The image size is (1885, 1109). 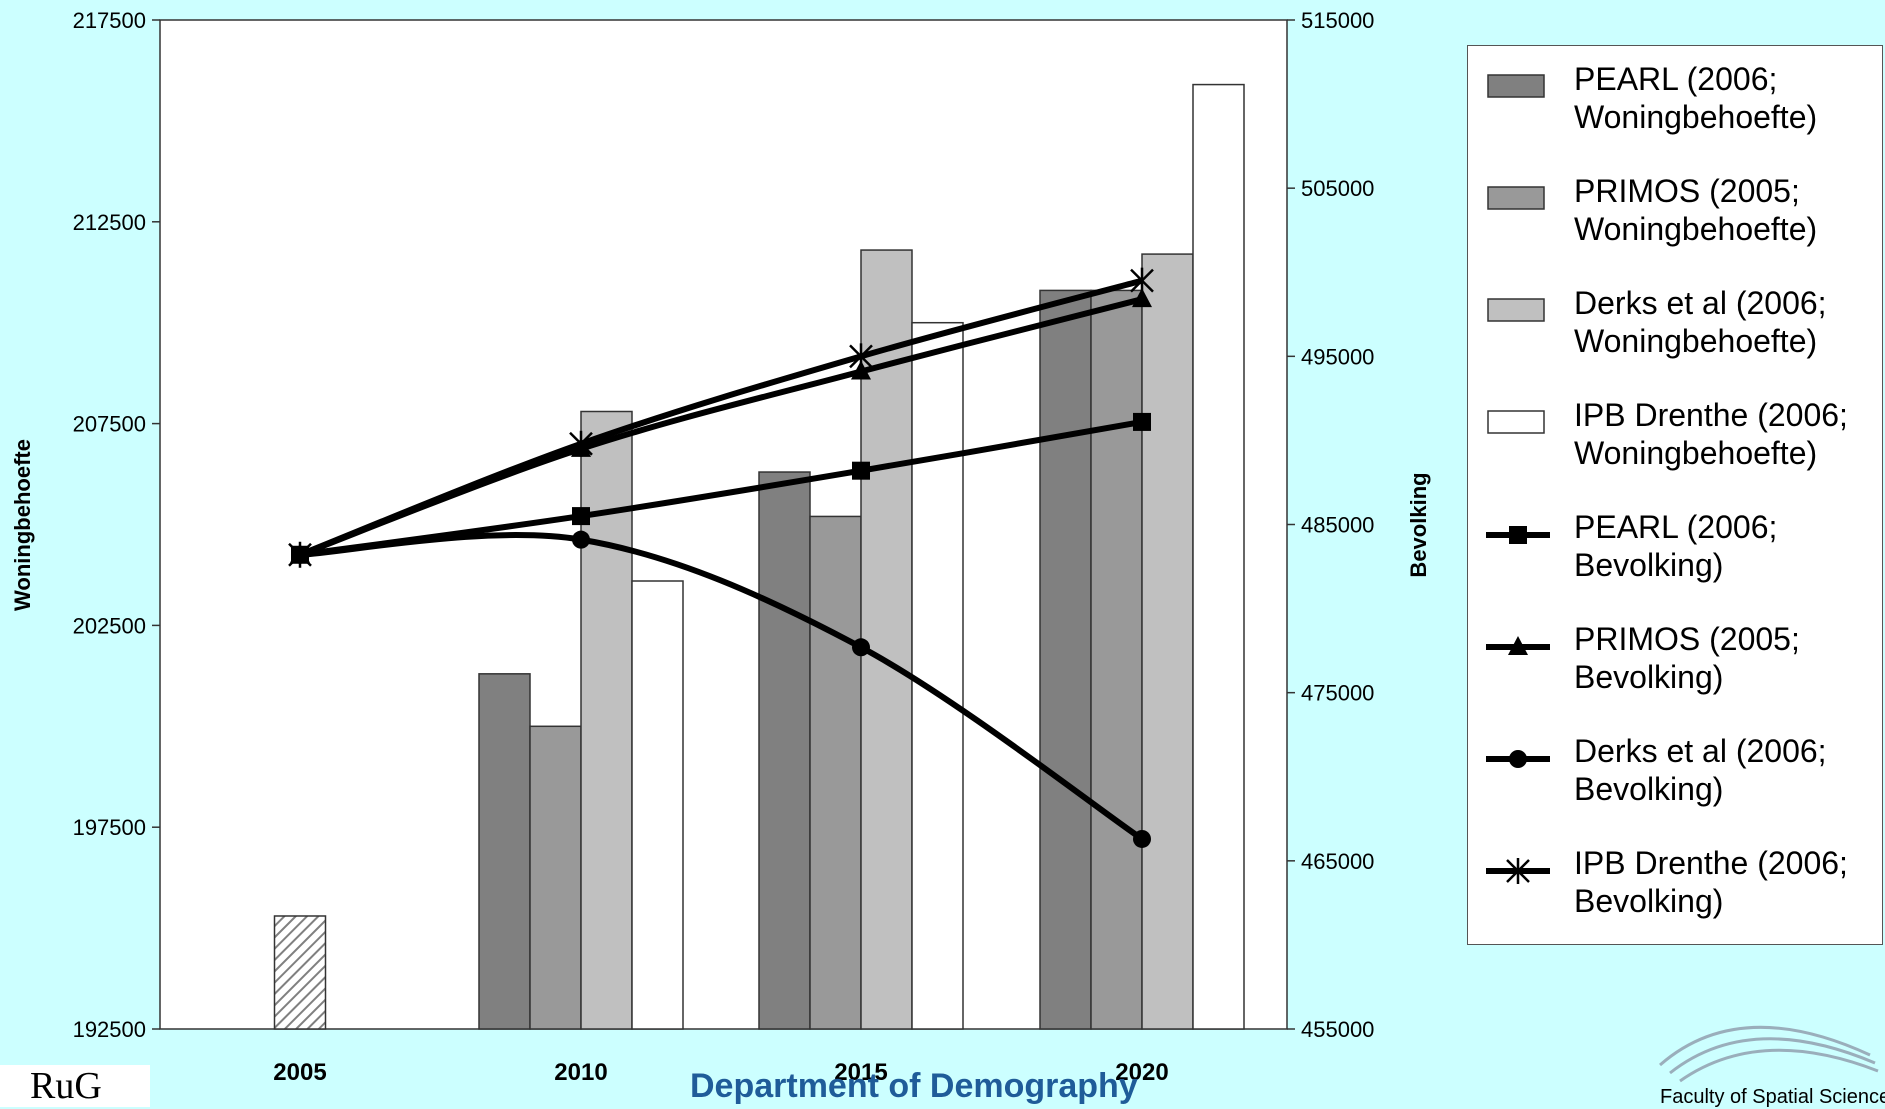 What do you see at coordinates (581, 516) in the screenshot?
I see `point-square-2010` at bounding box center [581, 516].